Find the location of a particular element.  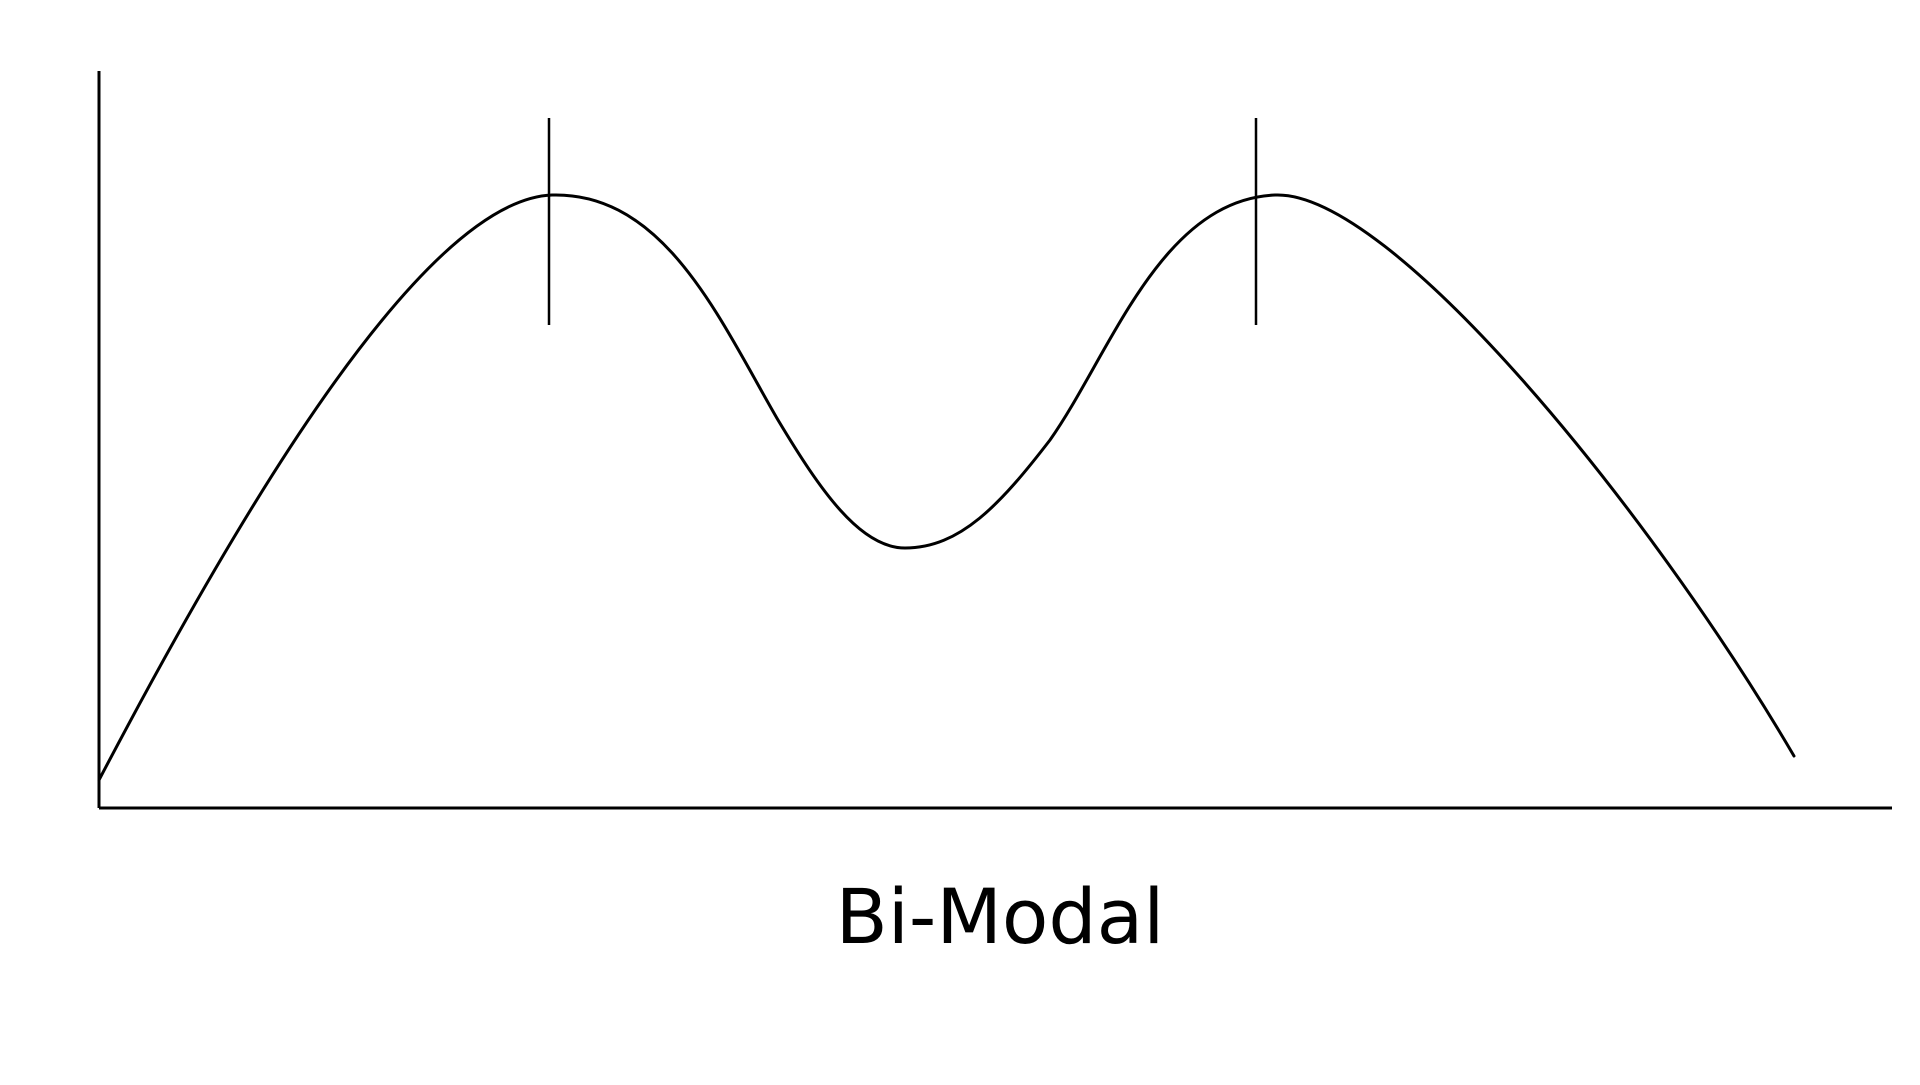

diagram-caption: Bi-Modal is located at coordinates (1000, 916).